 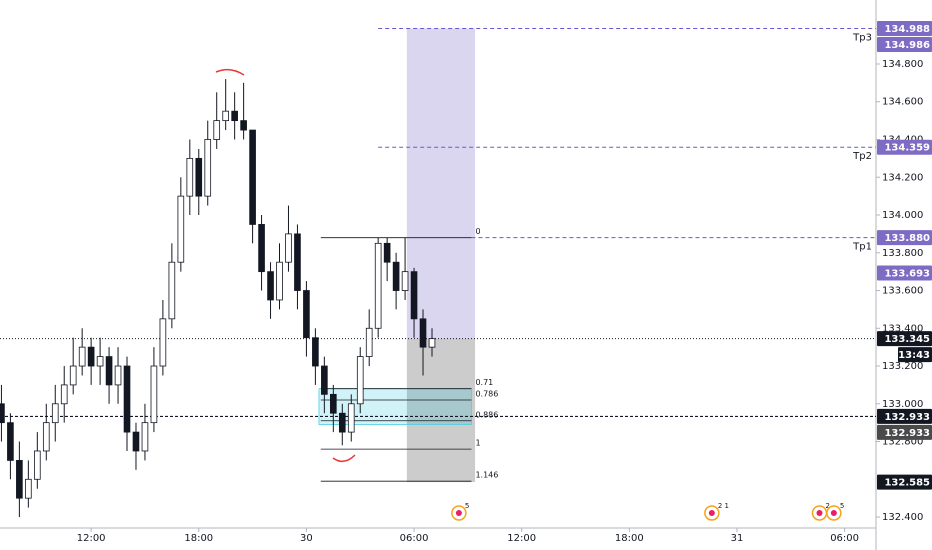 I want to click on price-tag-label: 13:43, so click(x=914, y=355).